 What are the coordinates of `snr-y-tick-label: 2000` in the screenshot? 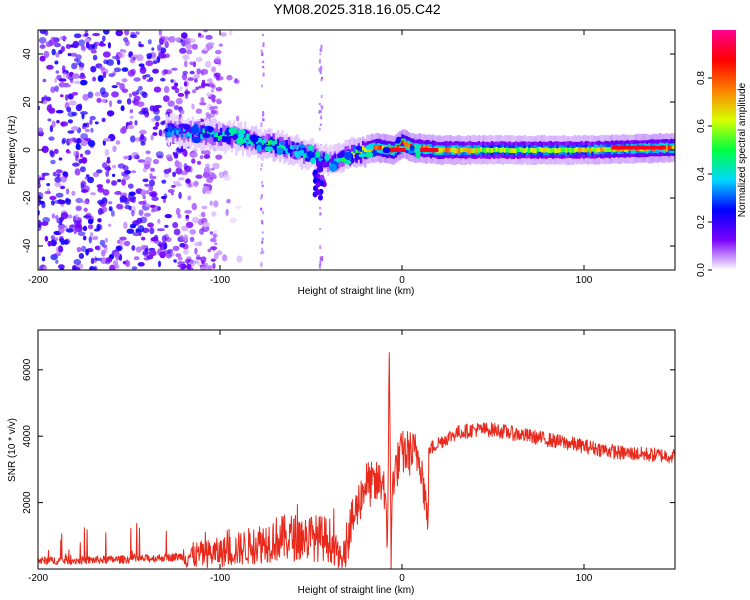 It's located at (27, 502).